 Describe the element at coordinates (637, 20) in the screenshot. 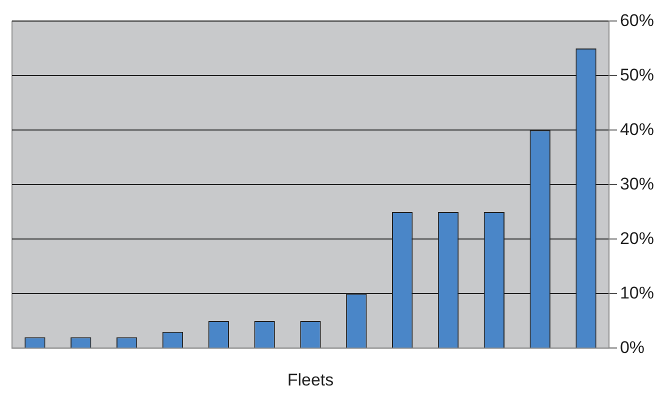

I see `y-tick-label: 60%` at that location.